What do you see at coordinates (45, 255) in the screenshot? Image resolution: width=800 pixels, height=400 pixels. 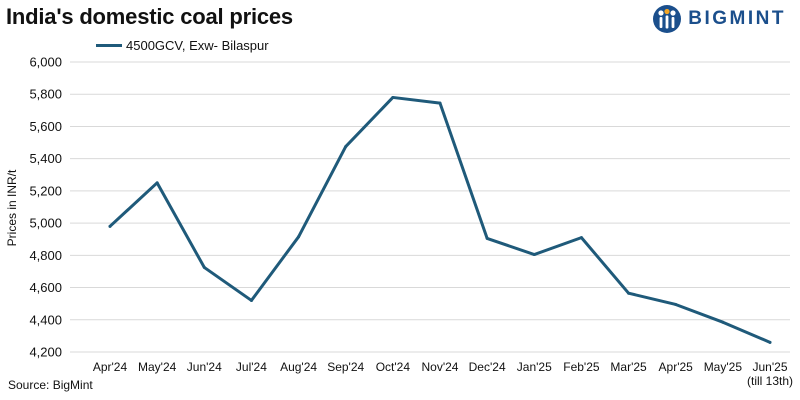 I see `y-tick-label: 4,800` at bounding box center [45, 255].